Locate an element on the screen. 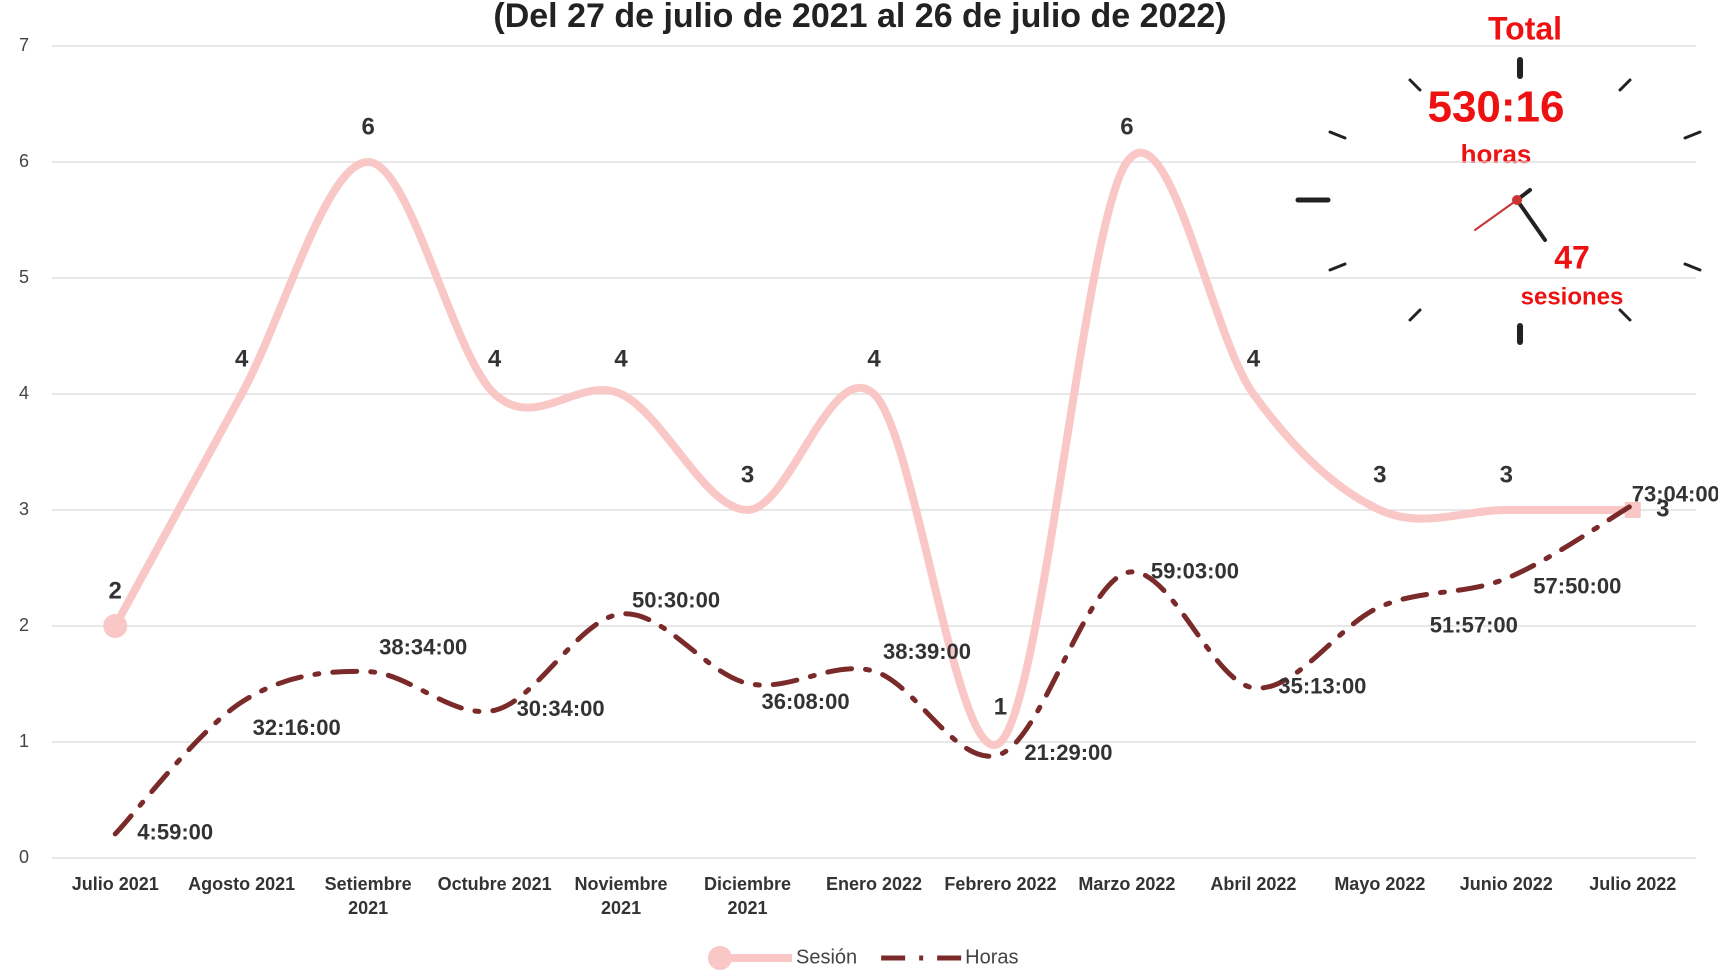 The image size is (1718, 971). x-tick-label: Noviembre 2021 is located at coordinates (621, 896).